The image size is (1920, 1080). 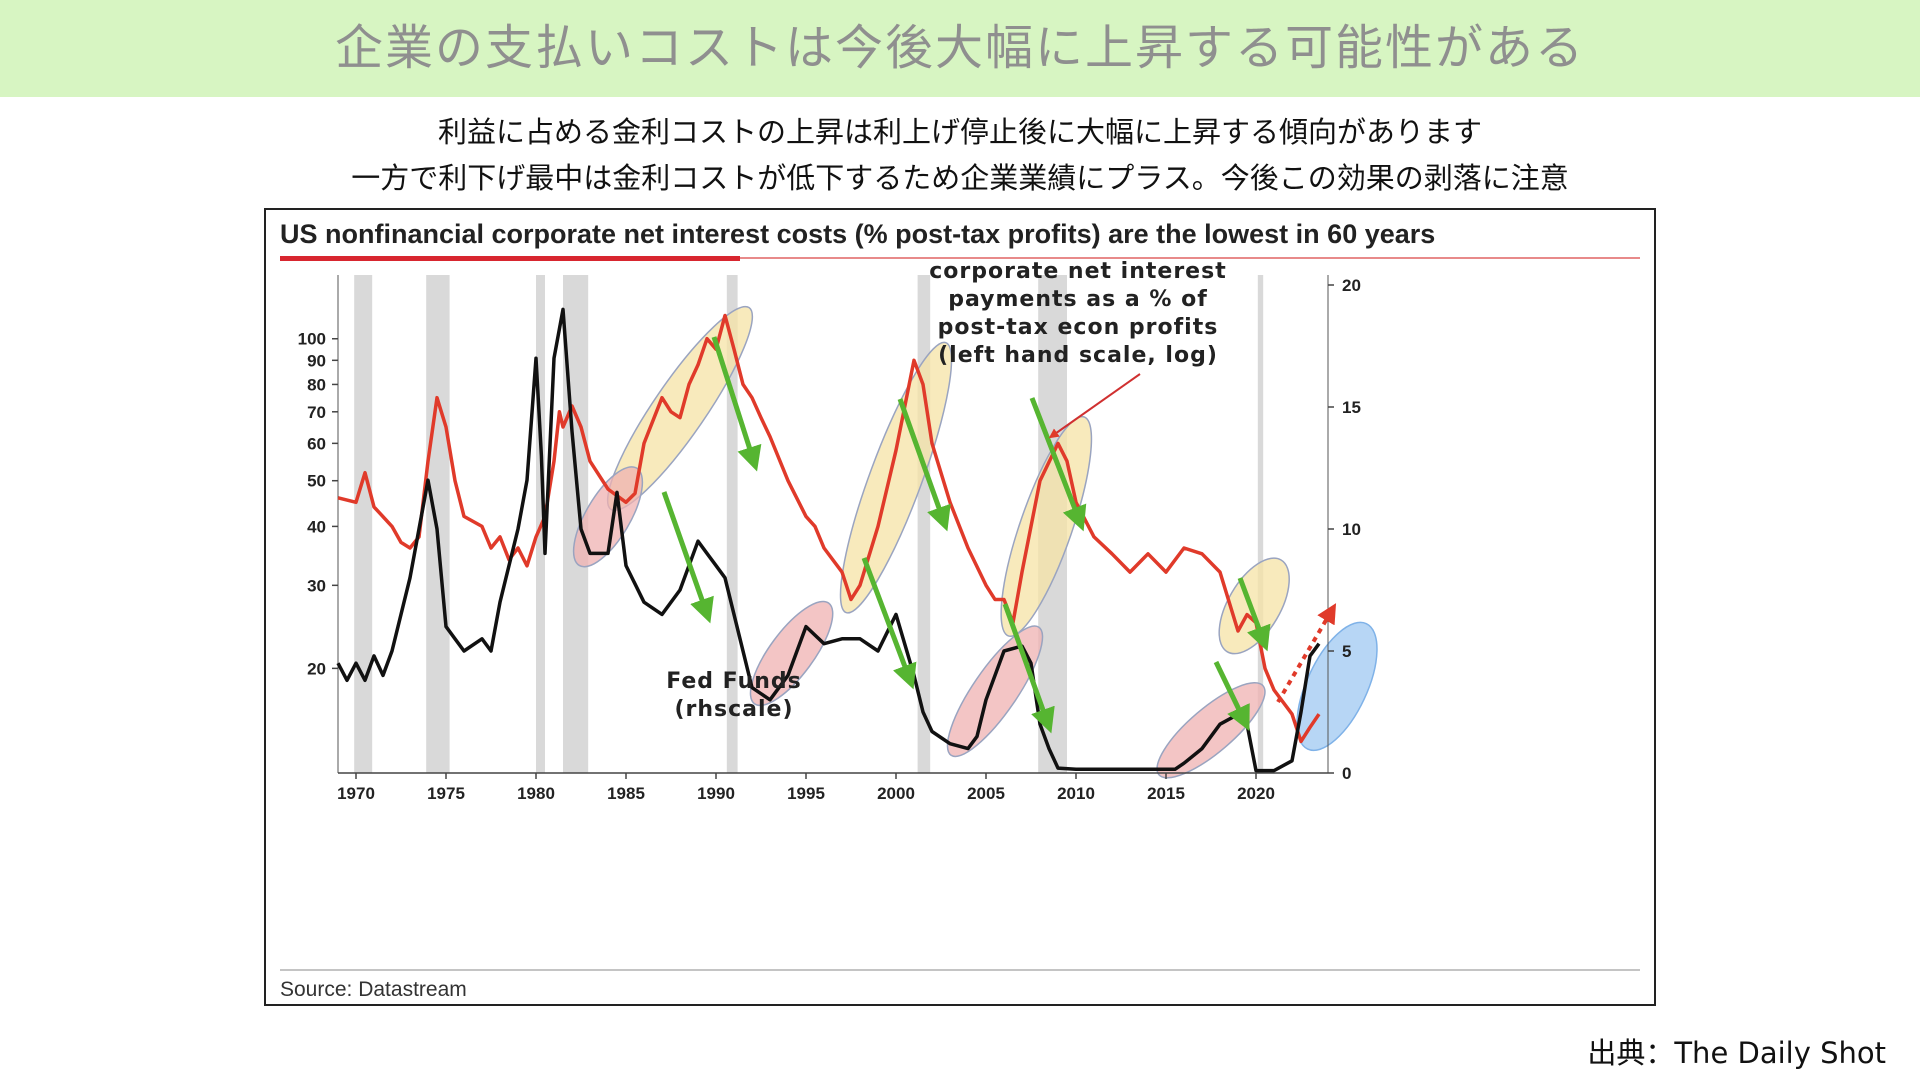 I want to click on interest-annotation-line: payments as a % of, so click(x=1078, y=299).